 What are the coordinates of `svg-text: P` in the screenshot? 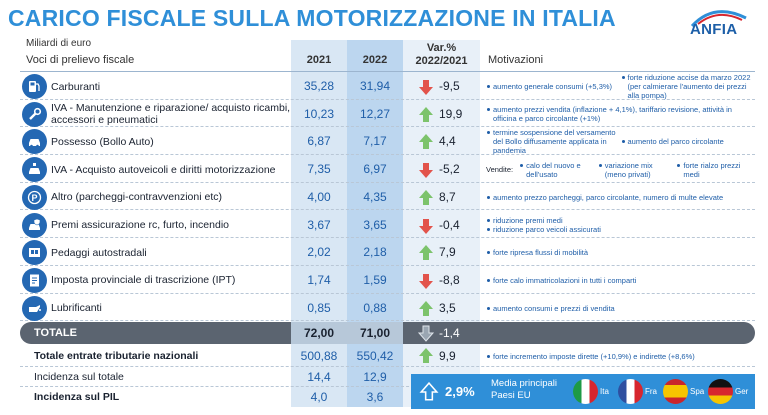 It's located at (34, 198).